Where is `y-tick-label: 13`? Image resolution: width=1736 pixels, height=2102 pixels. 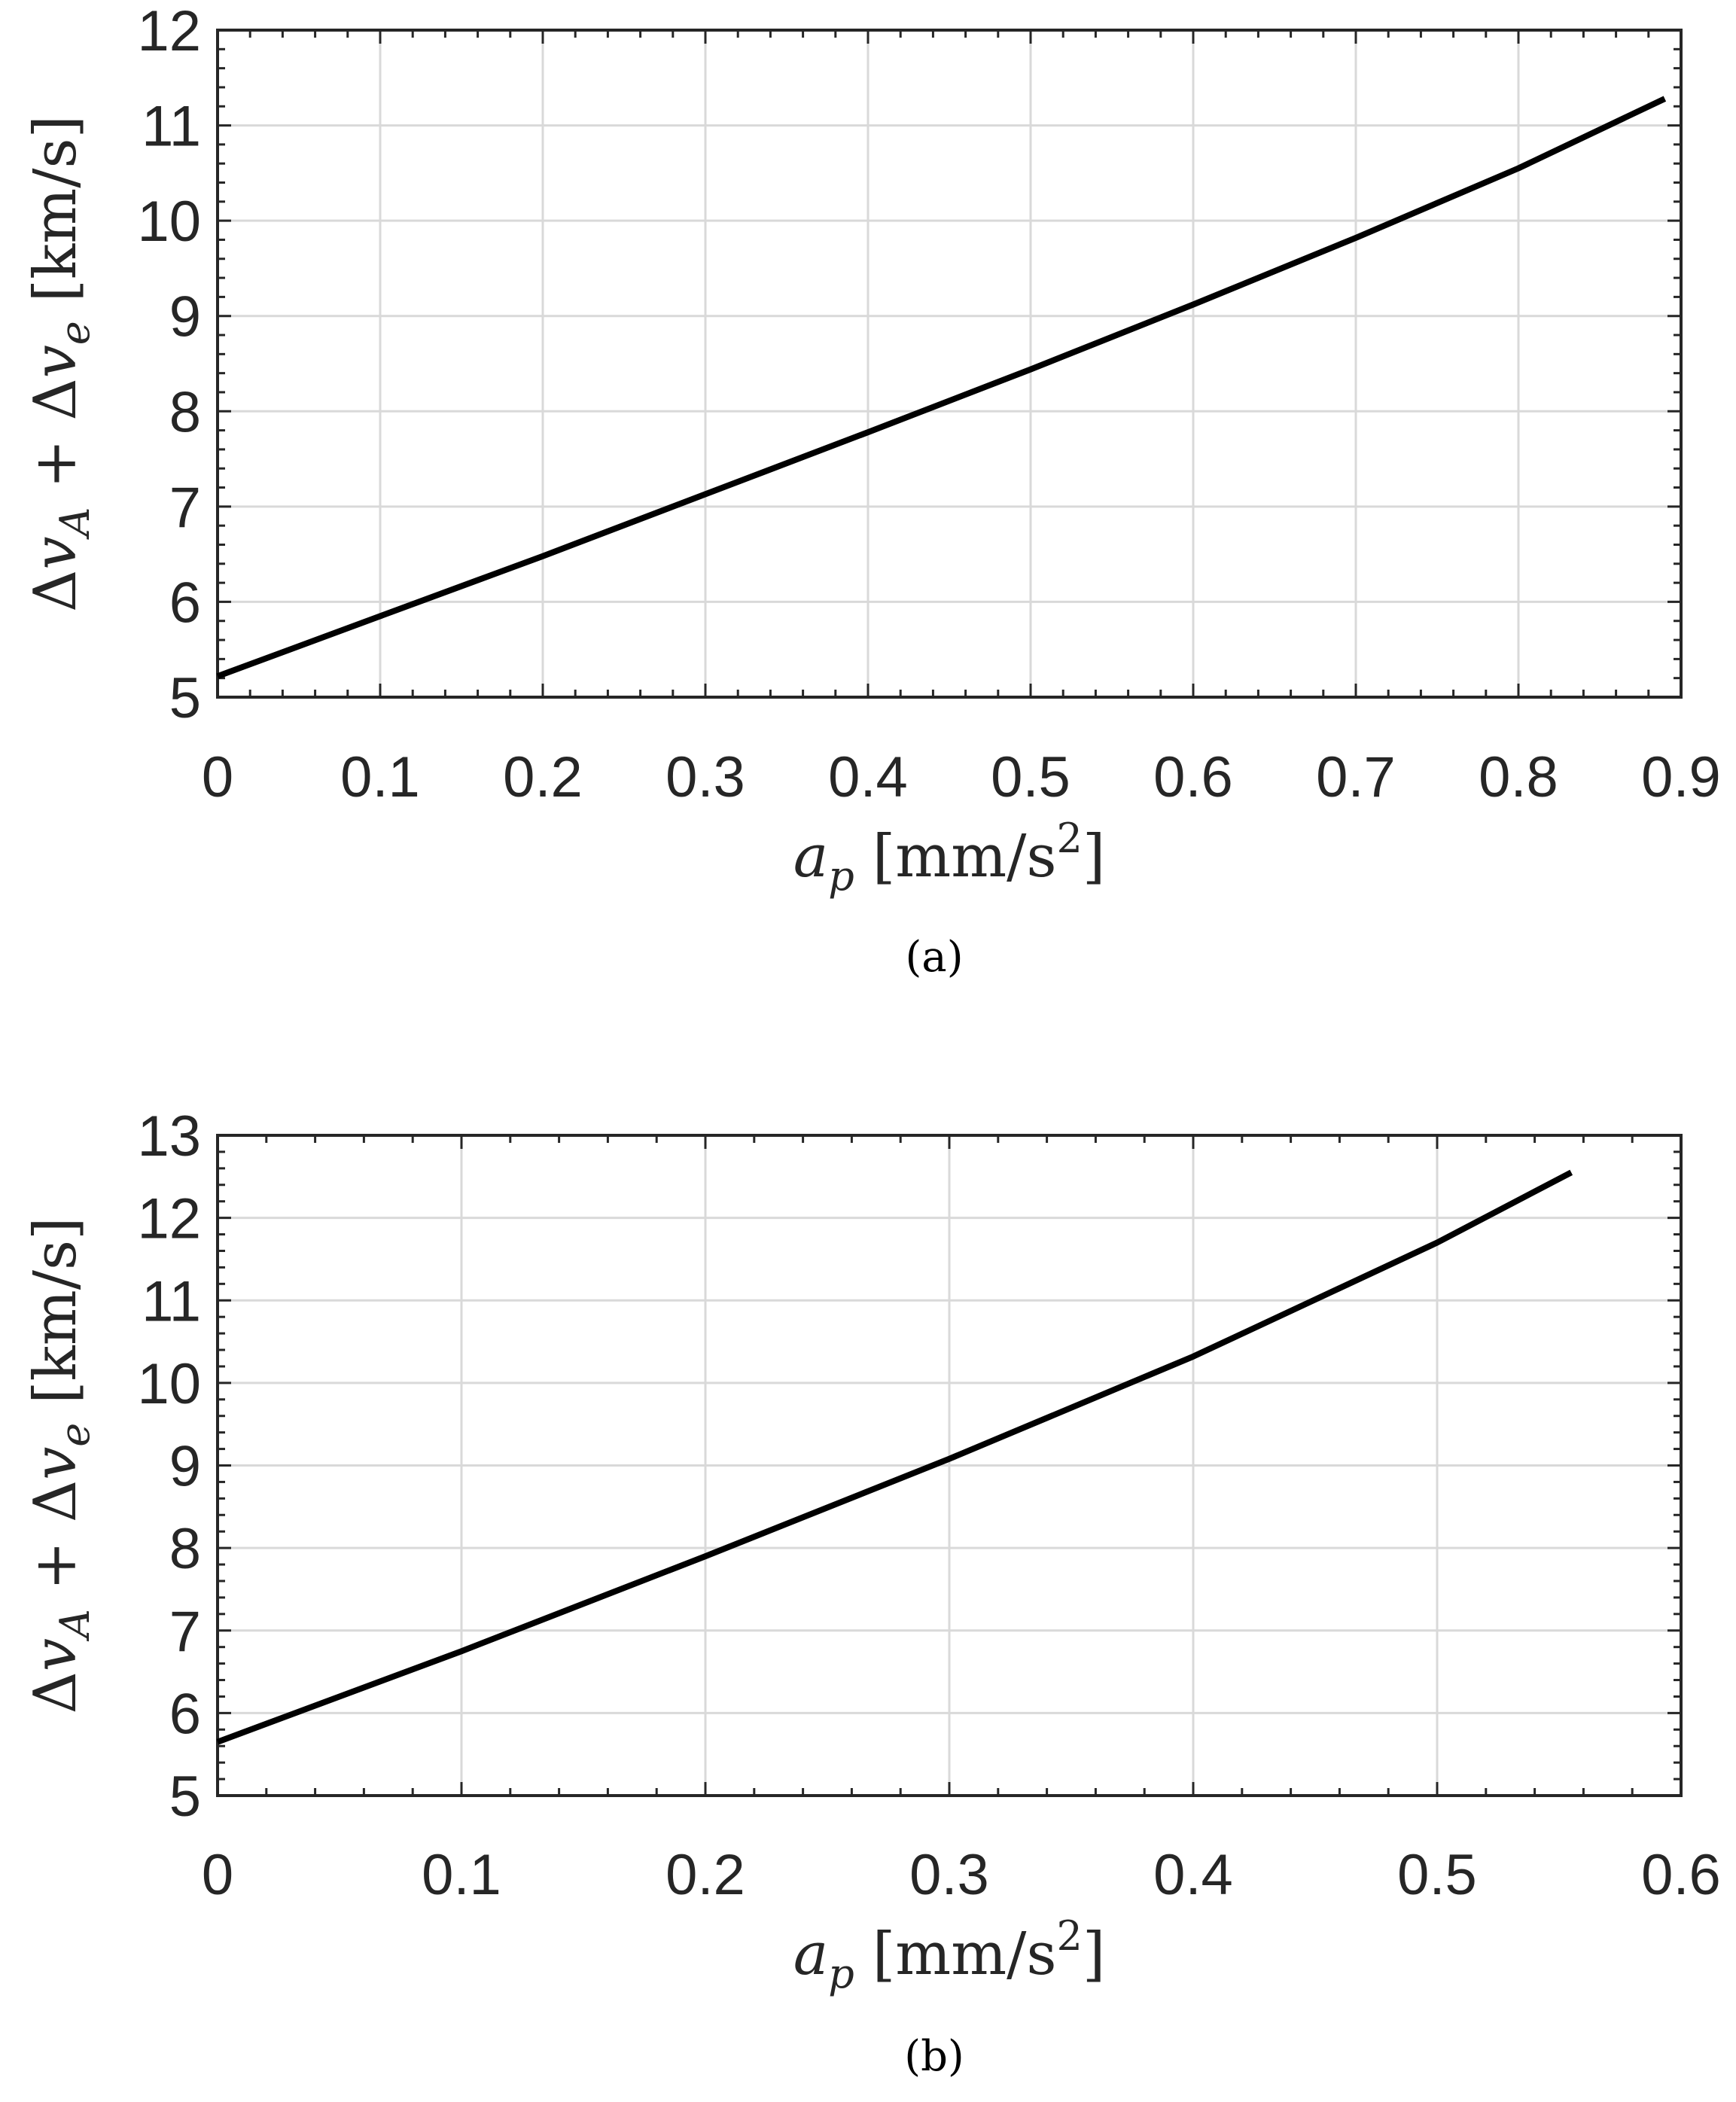
y-tick-label: 13 is located at coordinates (169, 1136).